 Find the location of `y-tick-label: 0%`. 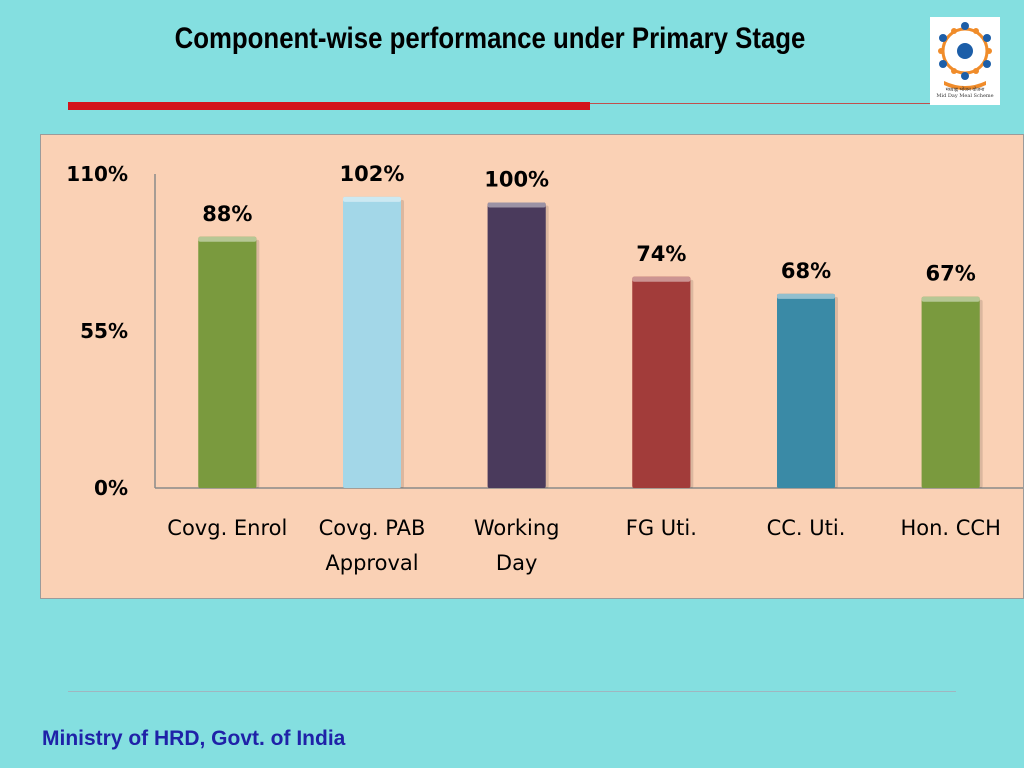

y-tick-label: 0% is located at coordinates (111, 488).